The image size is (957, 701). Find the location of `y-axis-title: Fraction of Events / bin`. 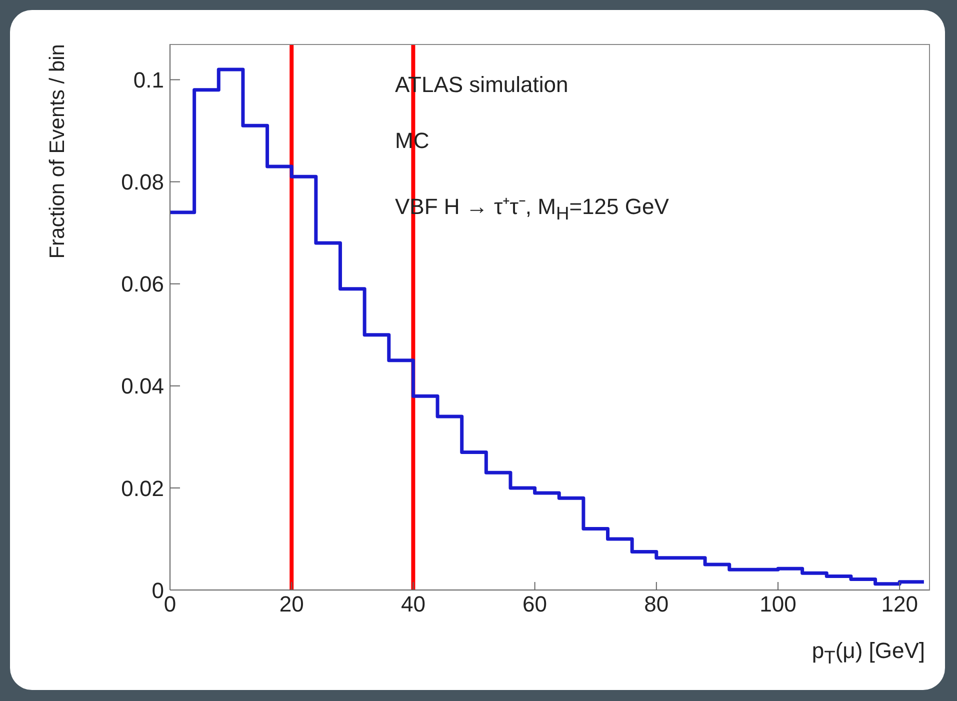

y-axis-title: Fraction of Events / bin is located at coordinates (58, 151).